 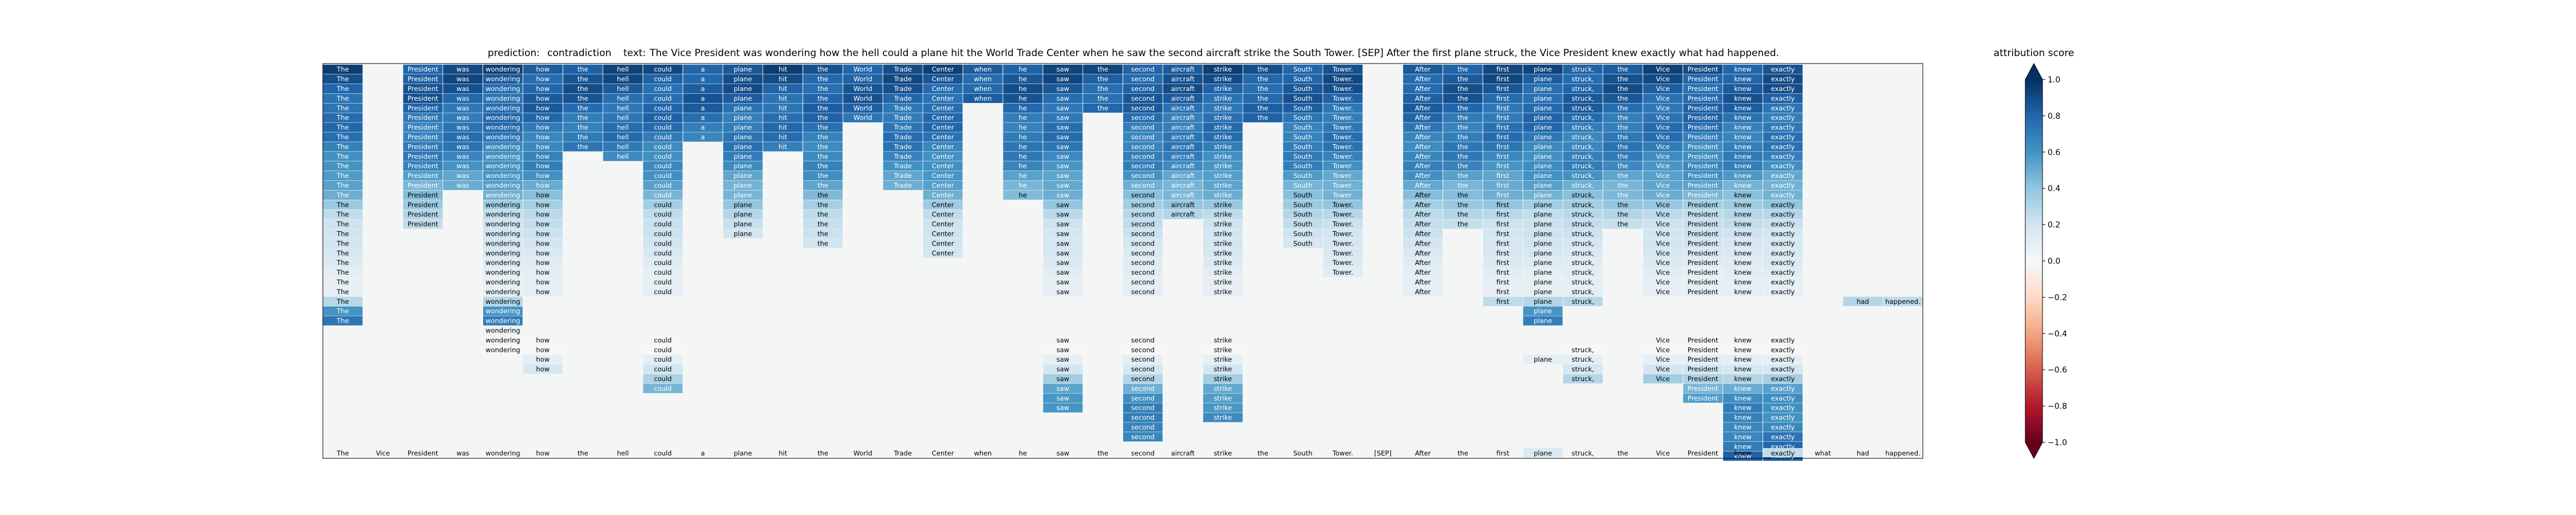 What do you see at coordinates (1023, 108) in the screenshot?
I see `heatmap-cell-token: he` at bounding box center [1023, 108].